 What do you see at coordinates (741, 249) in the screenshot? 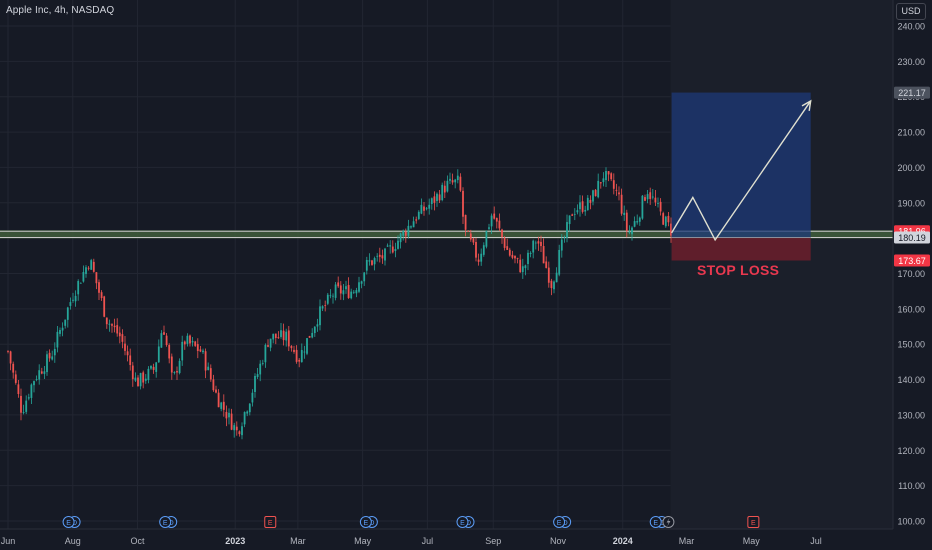
I see `stop-loss-zone` at bounding box center [741, 249].